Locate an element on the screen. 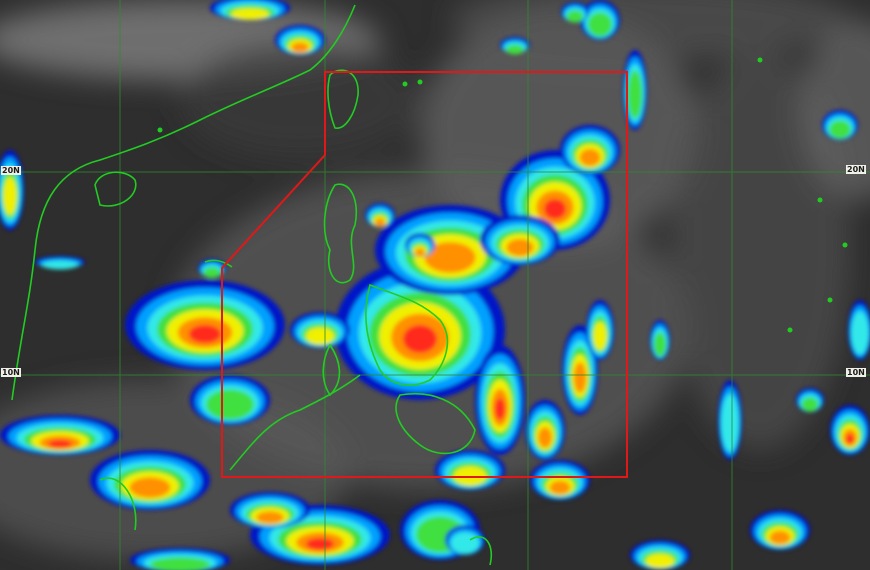  lat-label-10n-left: 10N is located at coordinates (11, 372).